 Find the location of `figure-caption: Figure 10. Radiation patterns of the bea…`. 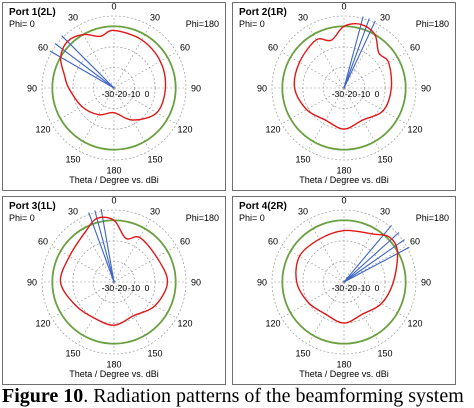

figure-caption: Figure 10. Radiation patterns of the bea… is located at coordinates (238, 396).